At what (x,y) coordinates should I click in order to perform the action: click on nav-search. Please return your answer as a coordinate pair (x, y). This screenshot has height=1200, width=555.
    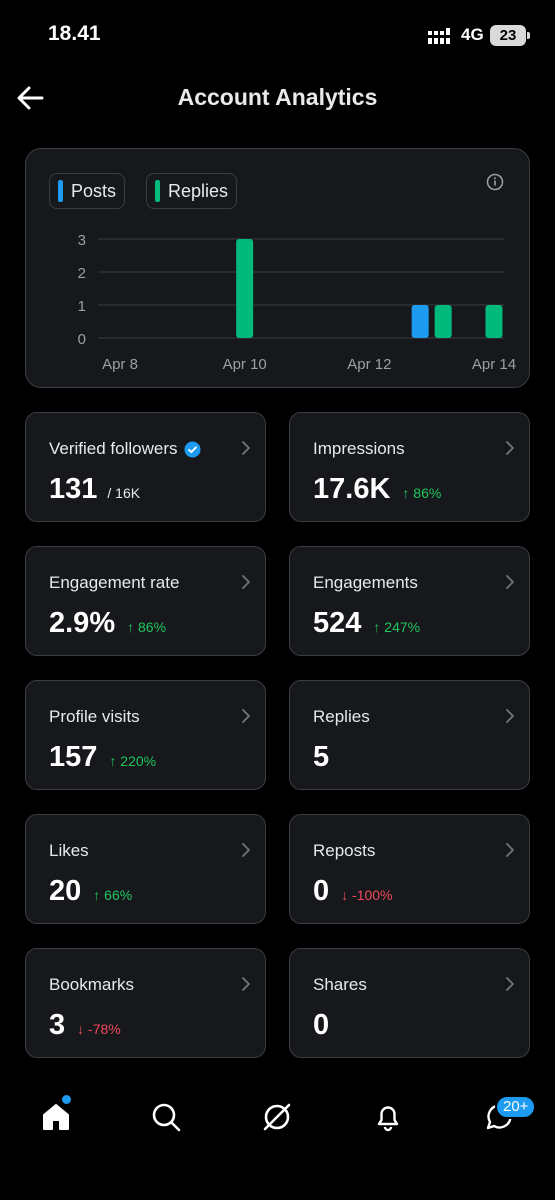
    Looking at the image, I should click on (166, 1117).